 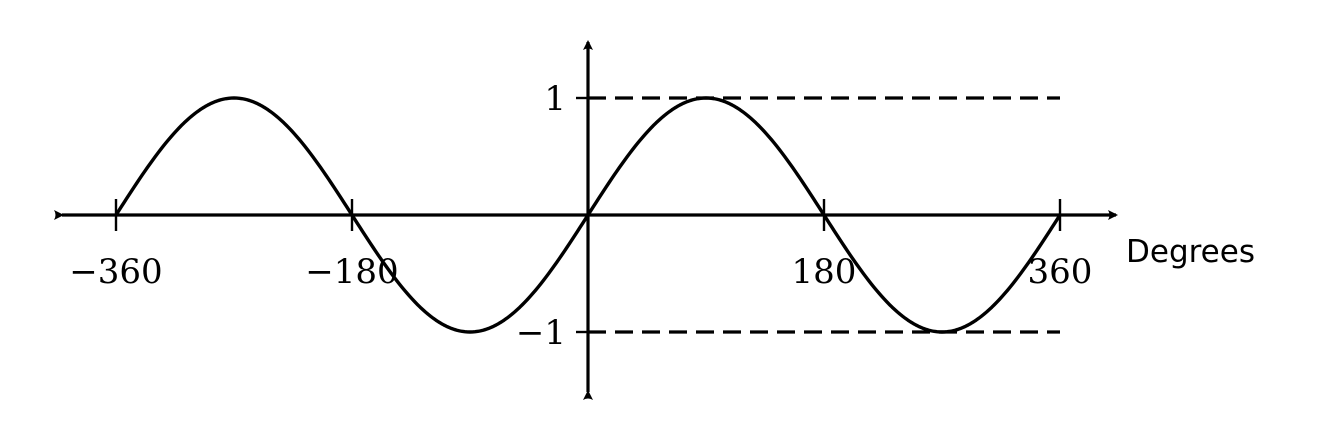 What do you see at coordinates (115, 272) in the screenshot?
I see `x-tick-label: −360` at bounding box center [115, 272].